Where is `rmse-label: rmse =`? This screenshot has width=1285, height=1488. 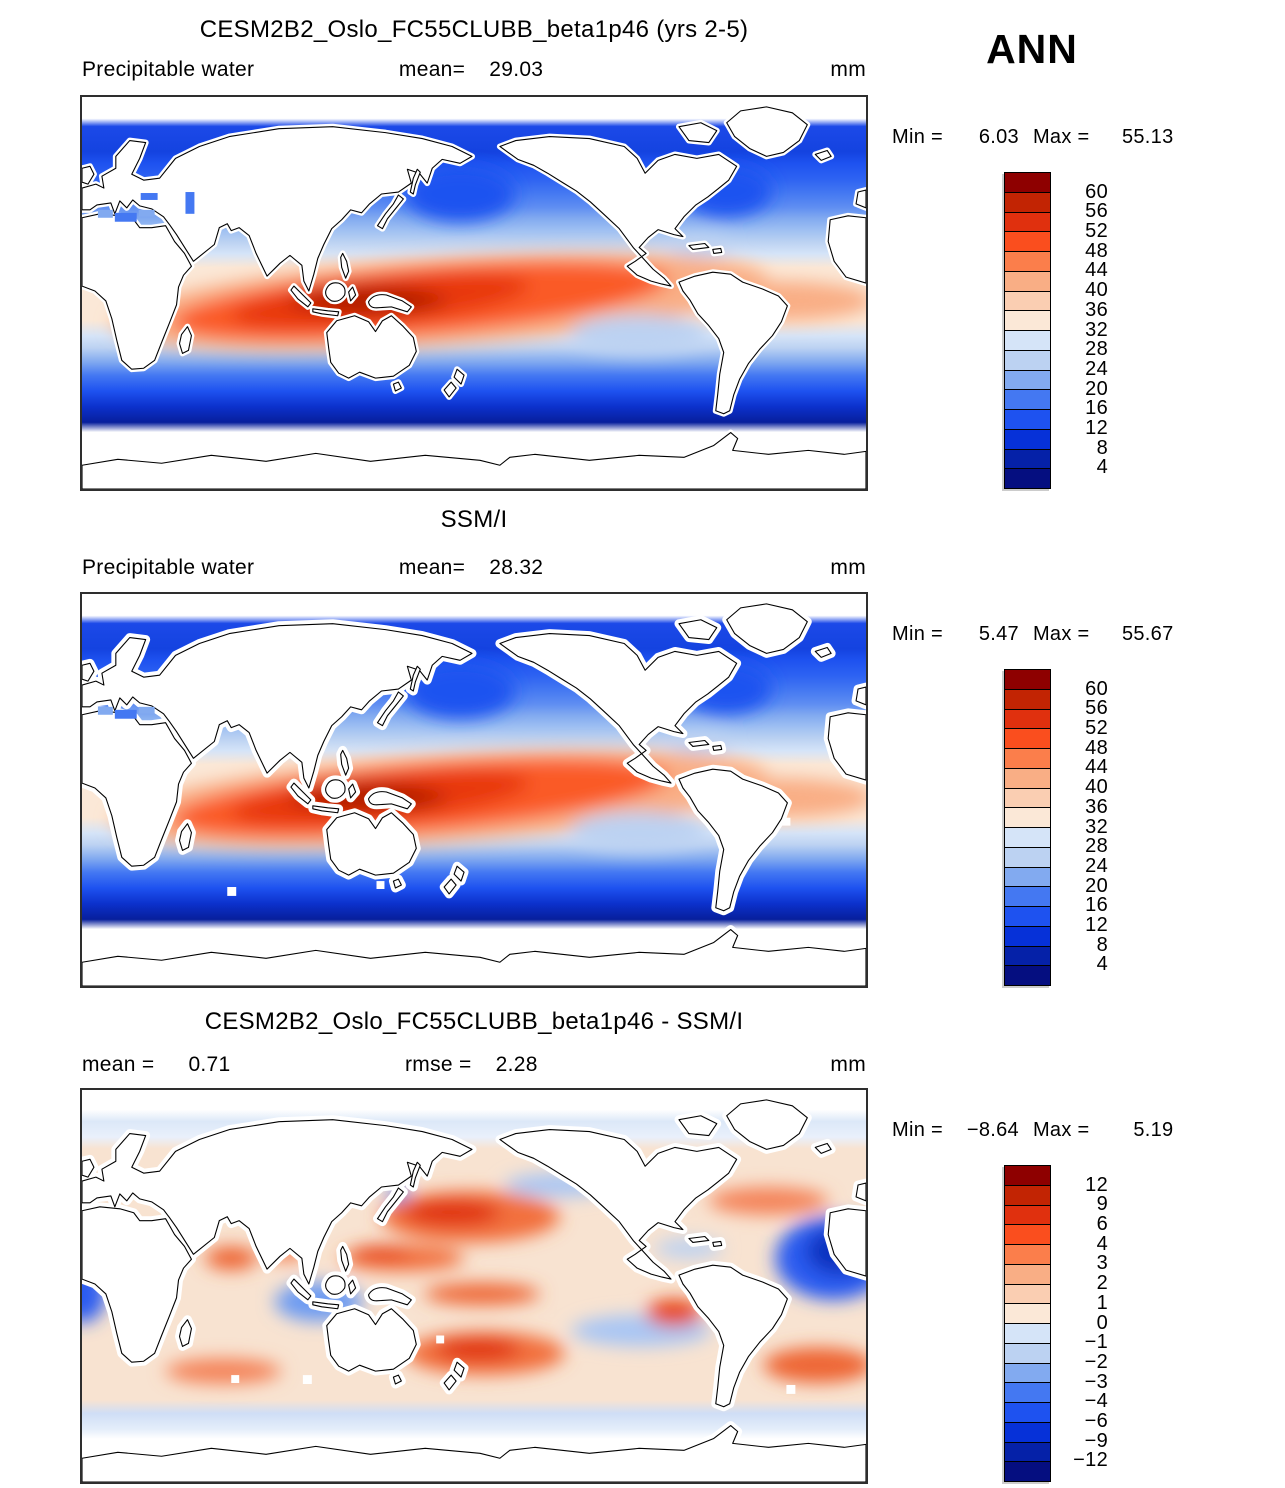
rmse-label: rmse = is located at coordinates (438, 1064).